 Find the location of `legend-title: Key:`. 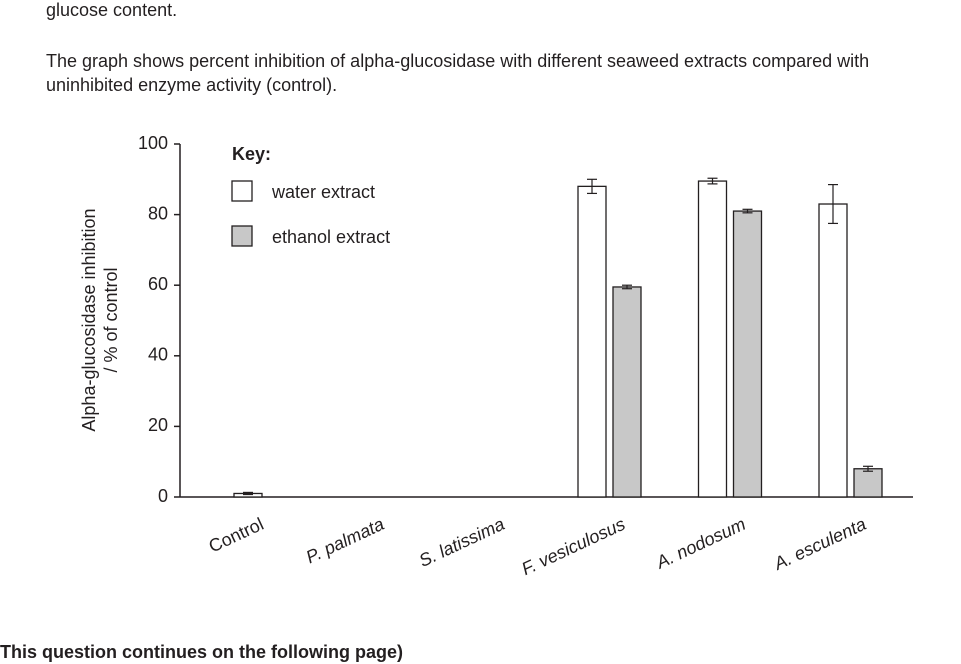

legend-title: Key: is located at coordinates (251, 154).